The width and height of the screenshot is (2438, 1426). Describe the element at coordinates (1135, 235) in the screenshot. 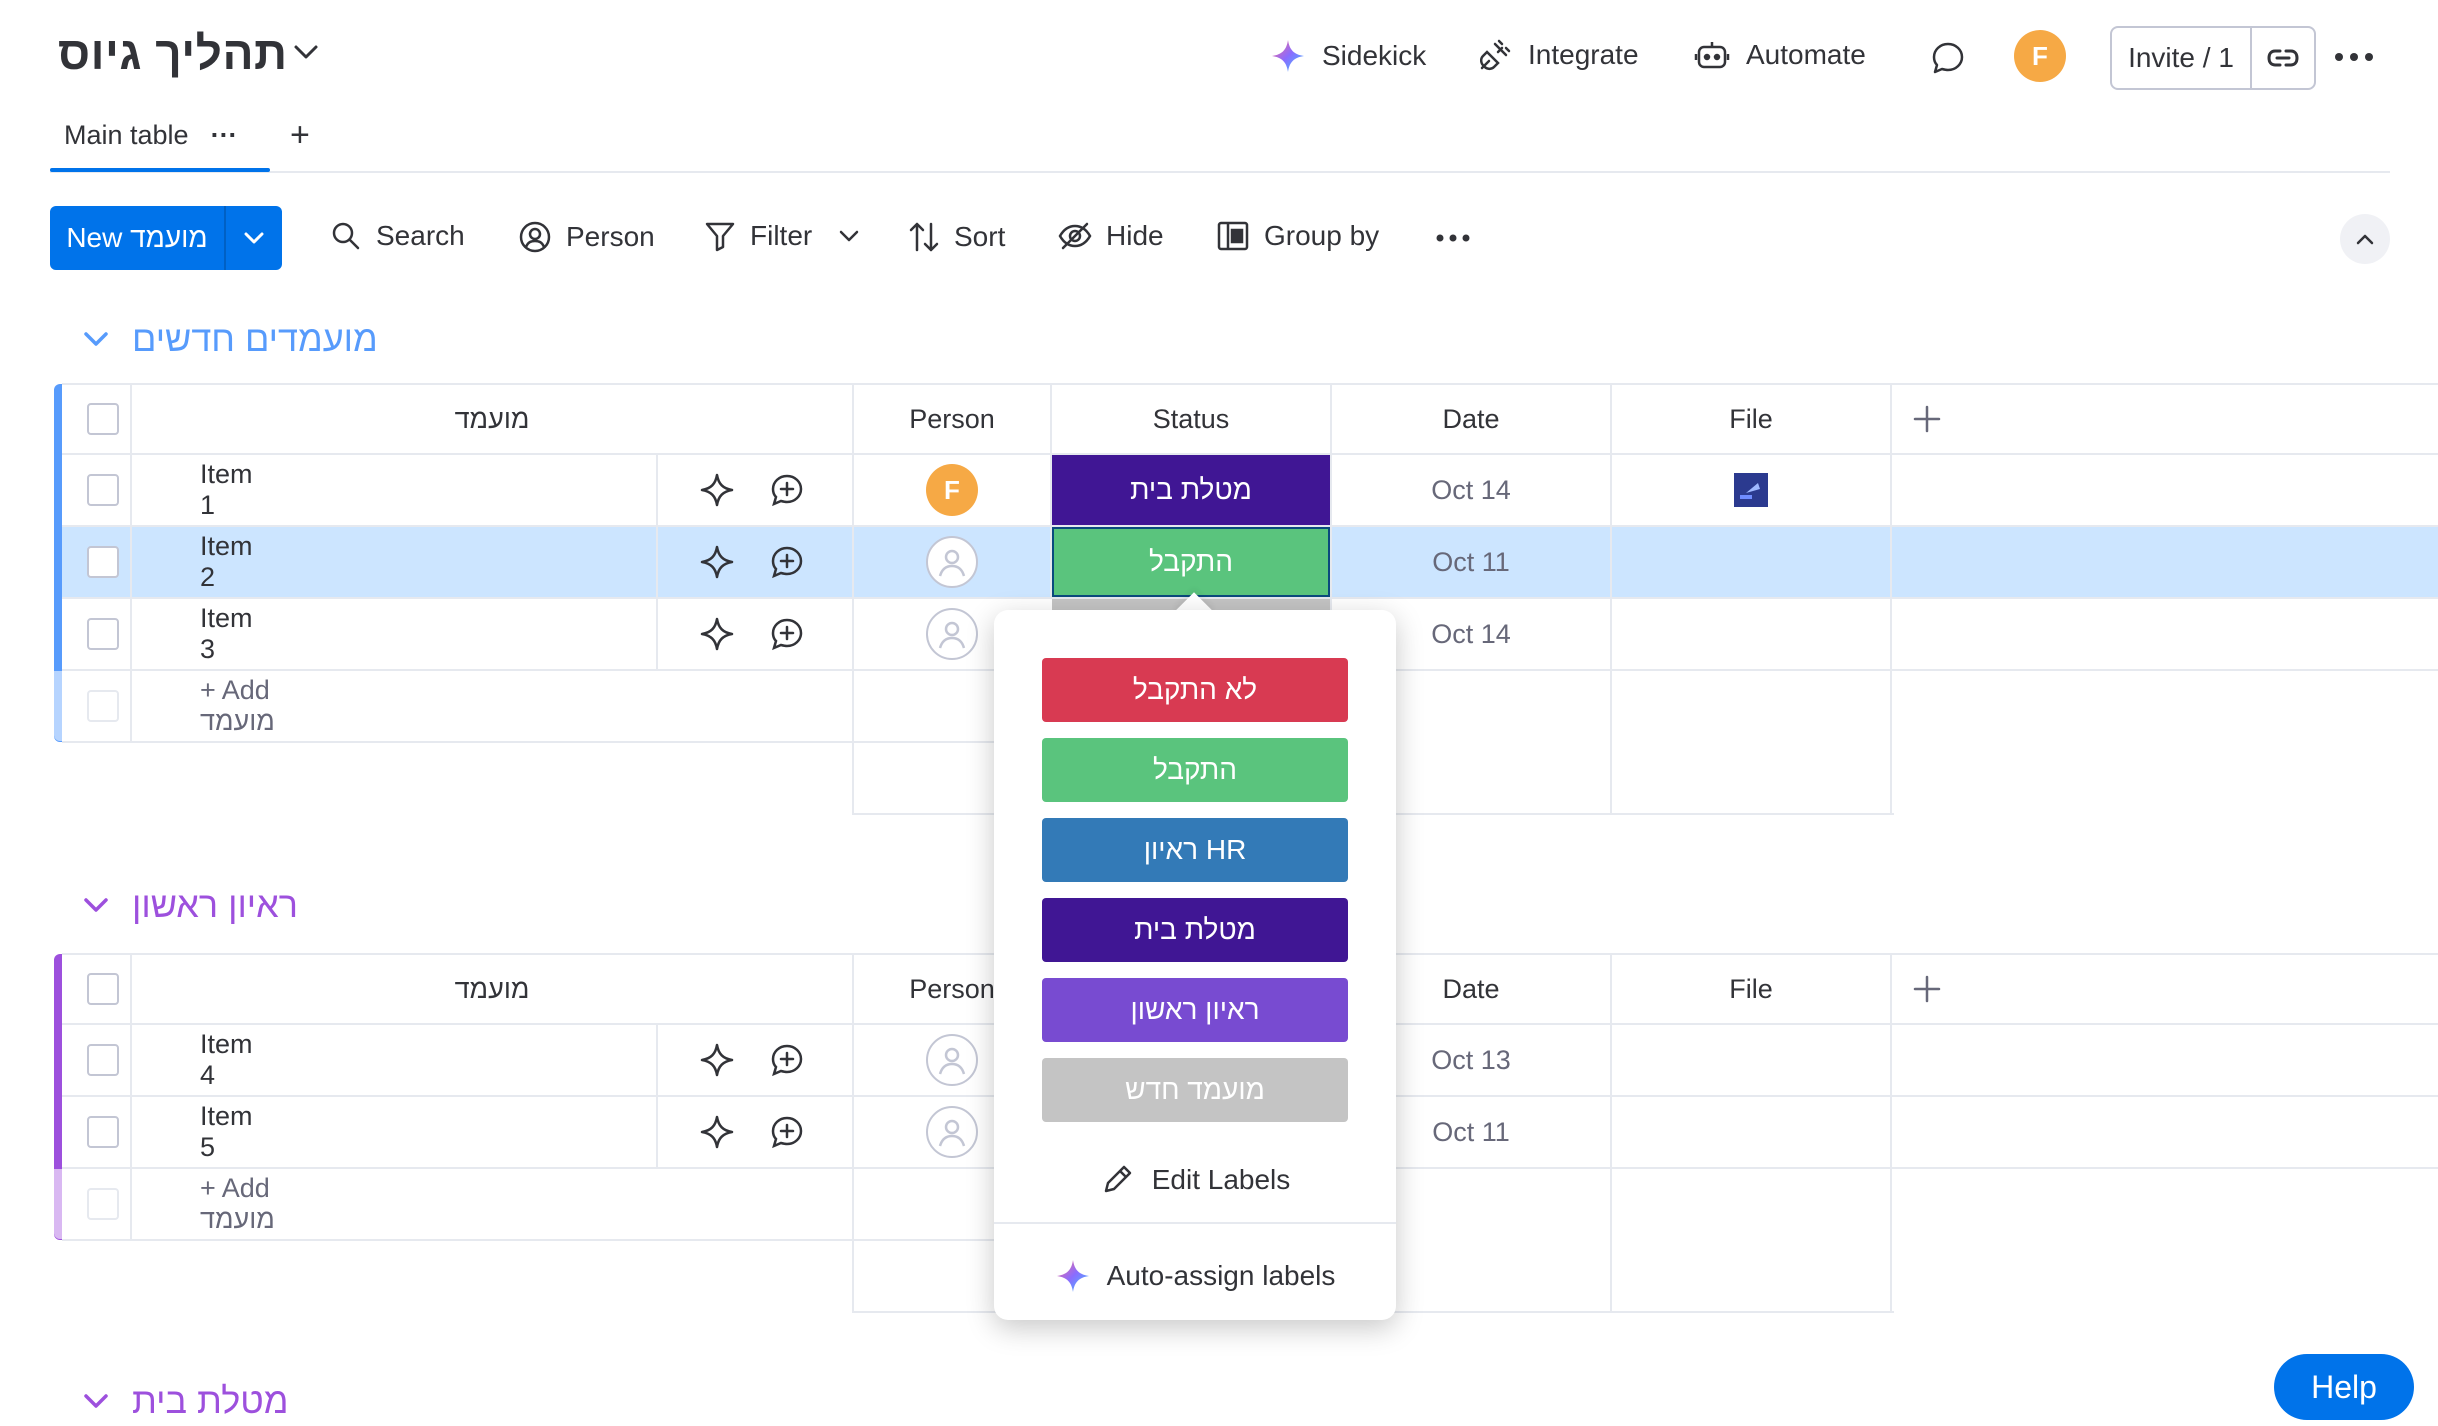

I see `hide-label: Hide` at that location.